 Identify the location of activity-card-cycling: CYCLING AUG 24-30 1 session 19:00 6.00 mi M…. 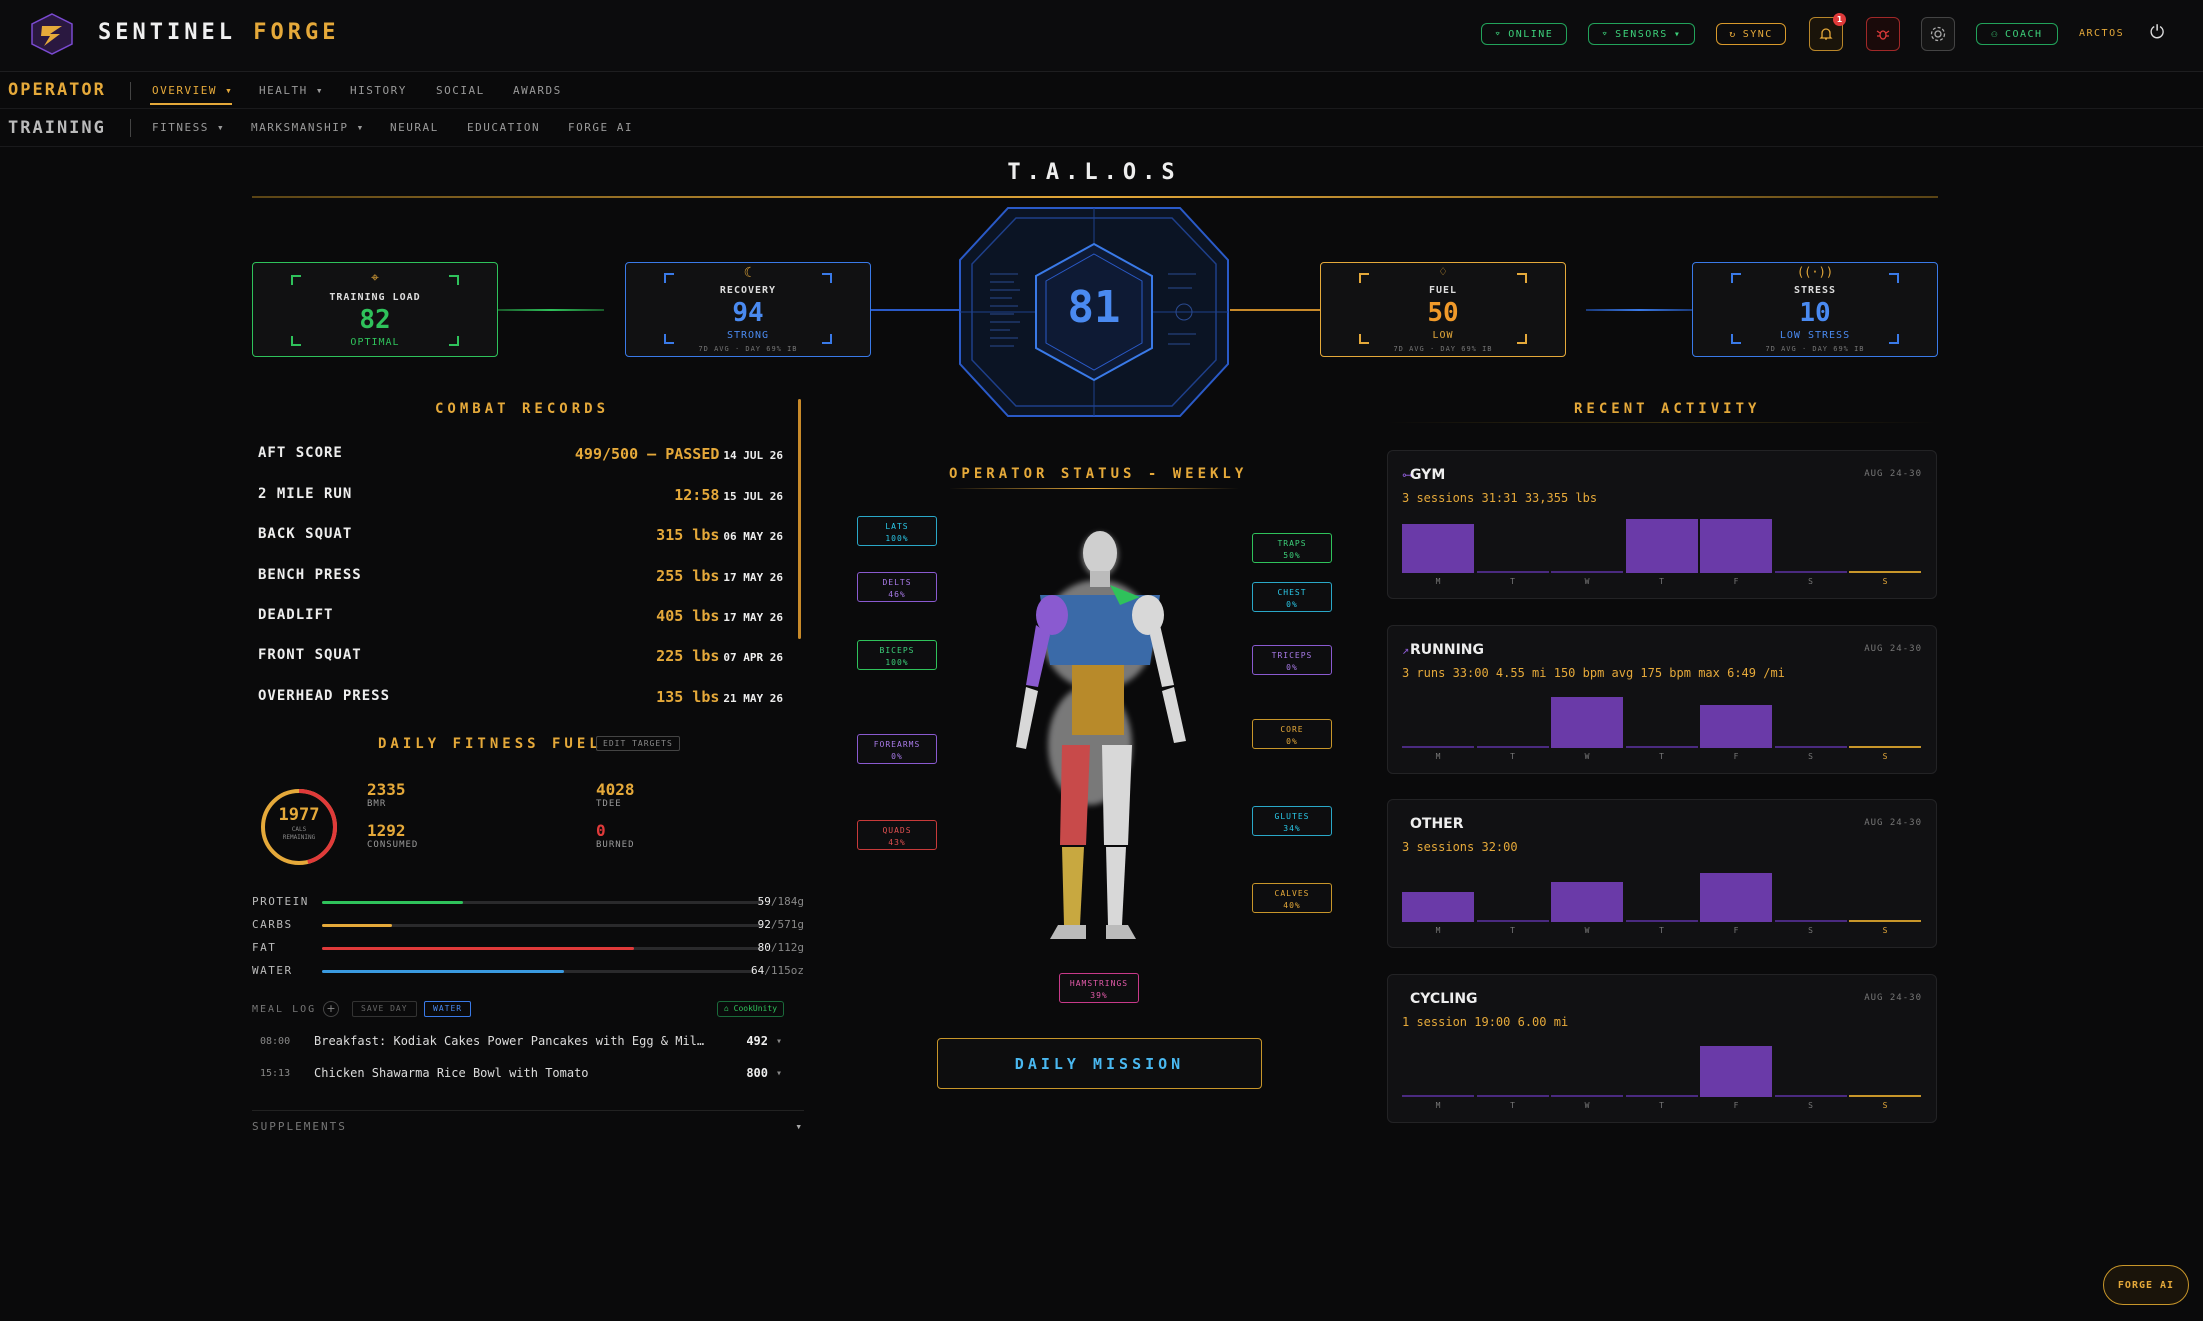
(1662, 1048).